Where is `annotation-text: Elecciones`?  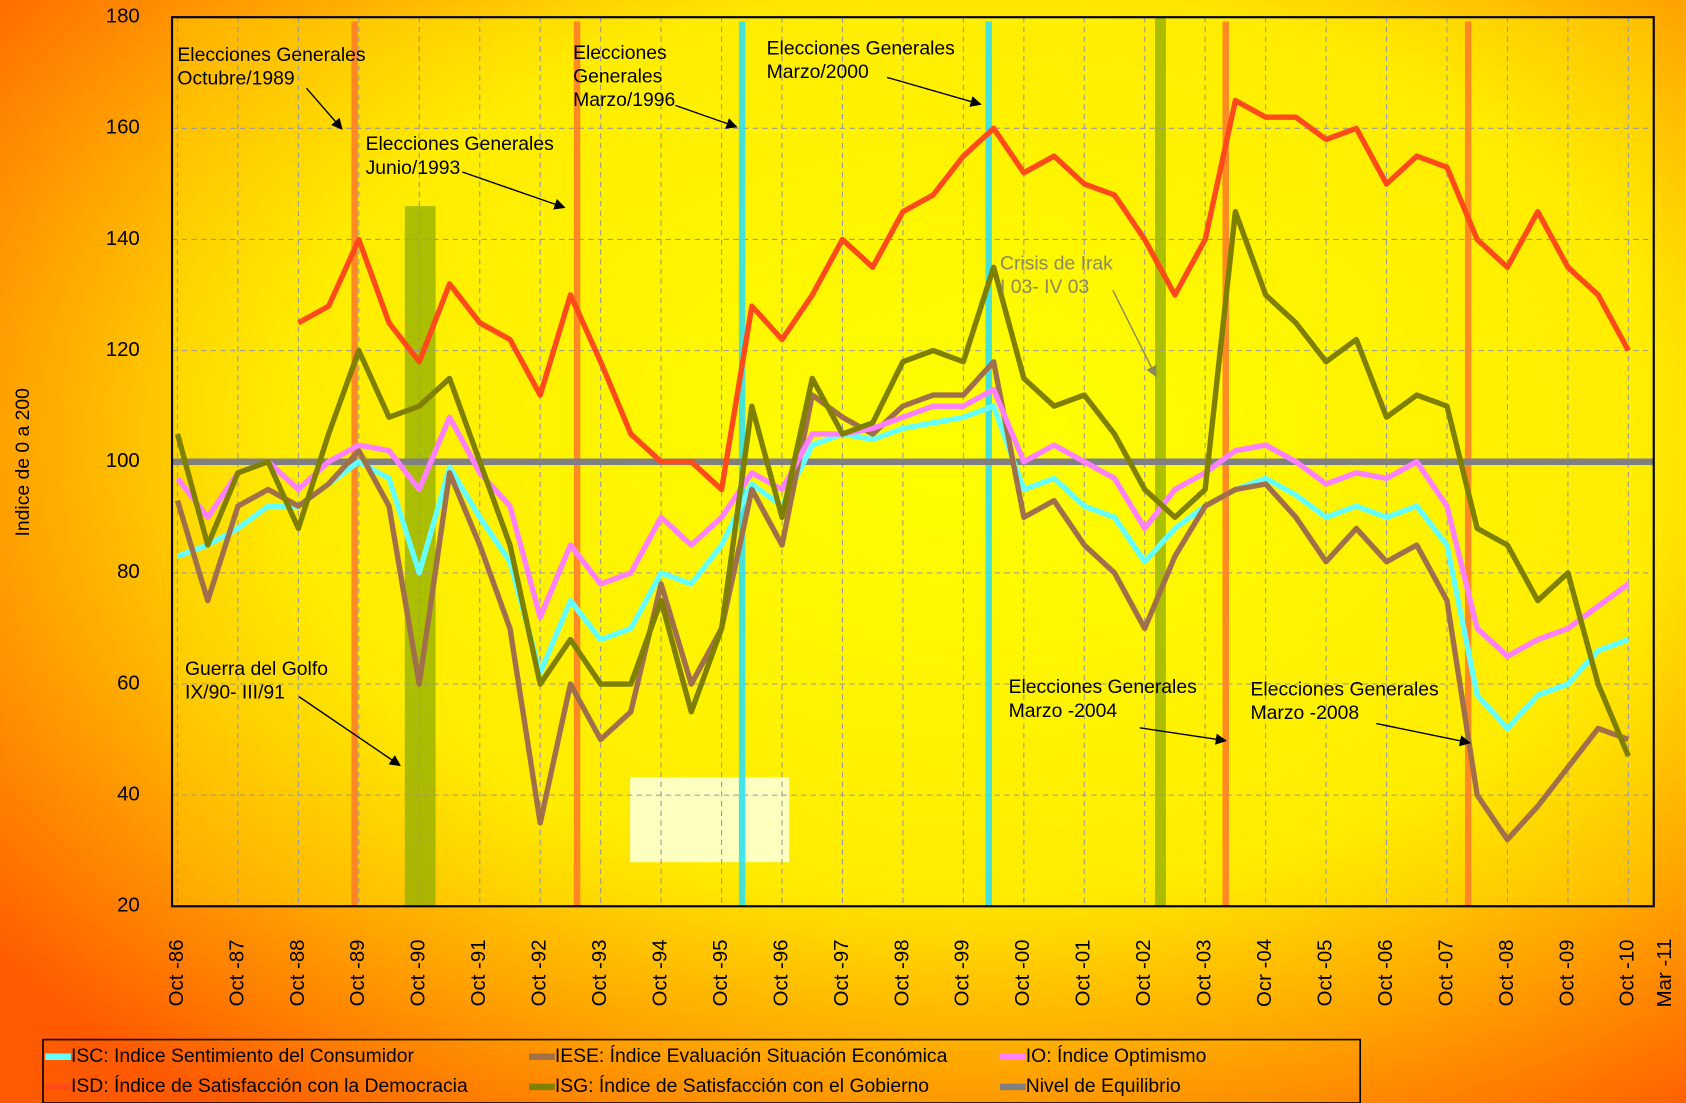
annotation-text: Elecciones is located at coordinates (620, 53).